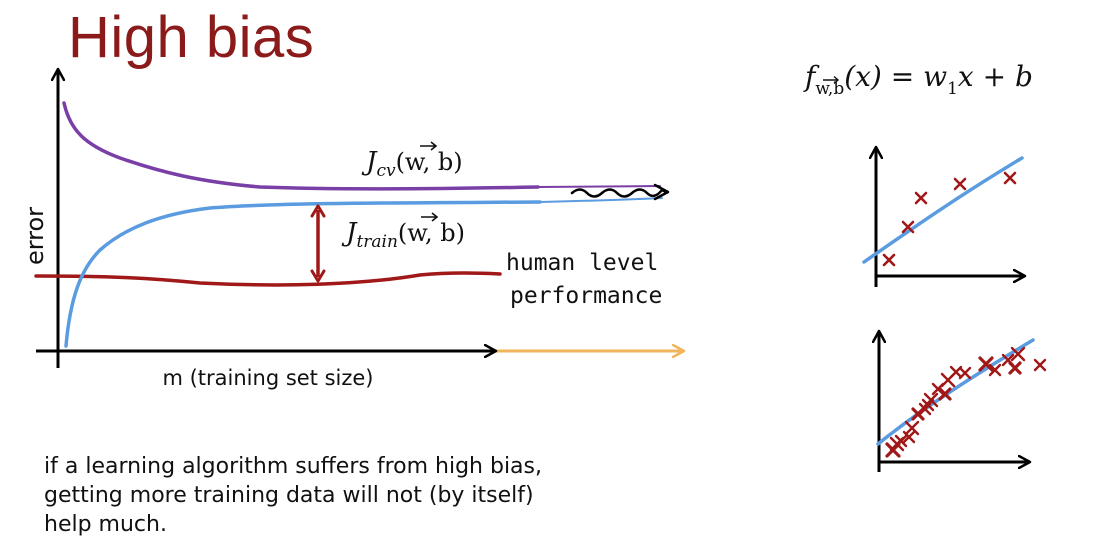  Describe the element at coordinates (619, 193) in the screenshot. I see `converging-squiggle-arrow` at that location.